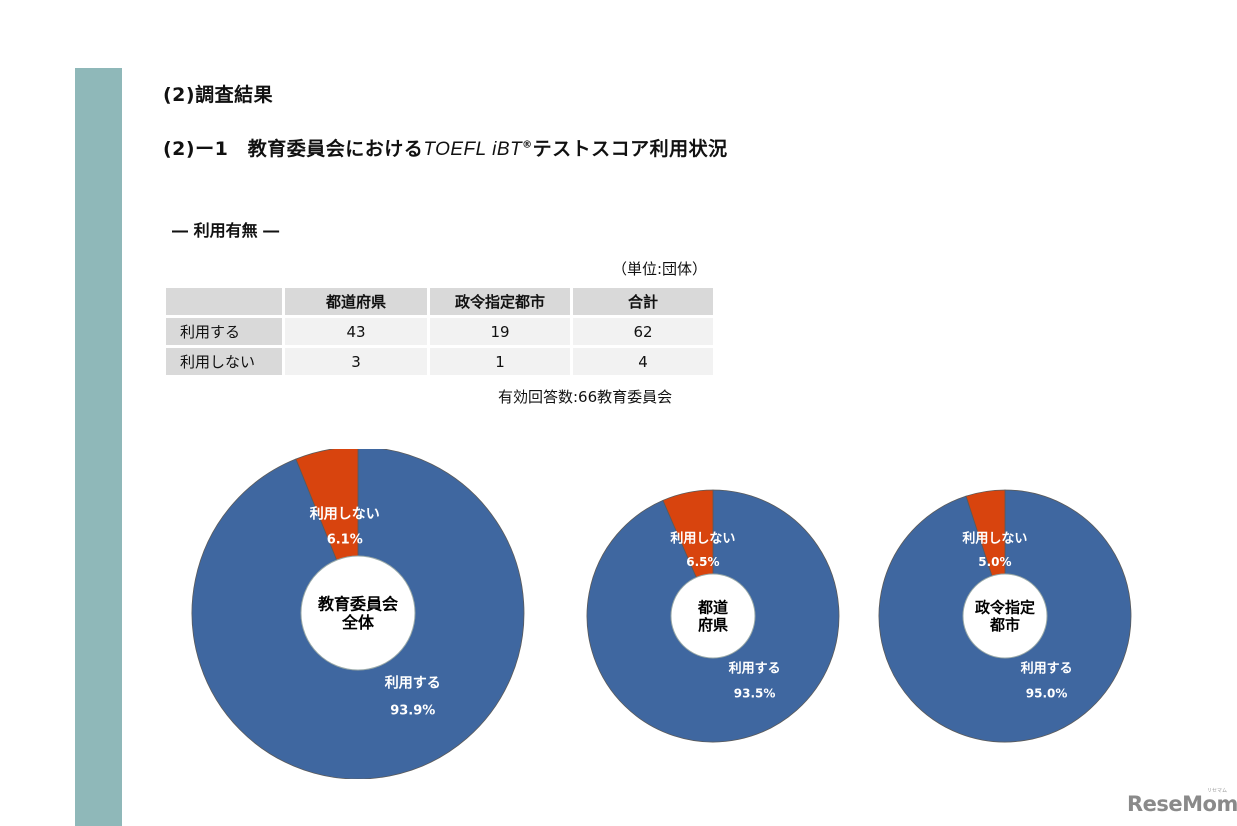  Describe the element at coordinates (358, 622) in the screenshot. I see `svg-text: 全体` at that location.